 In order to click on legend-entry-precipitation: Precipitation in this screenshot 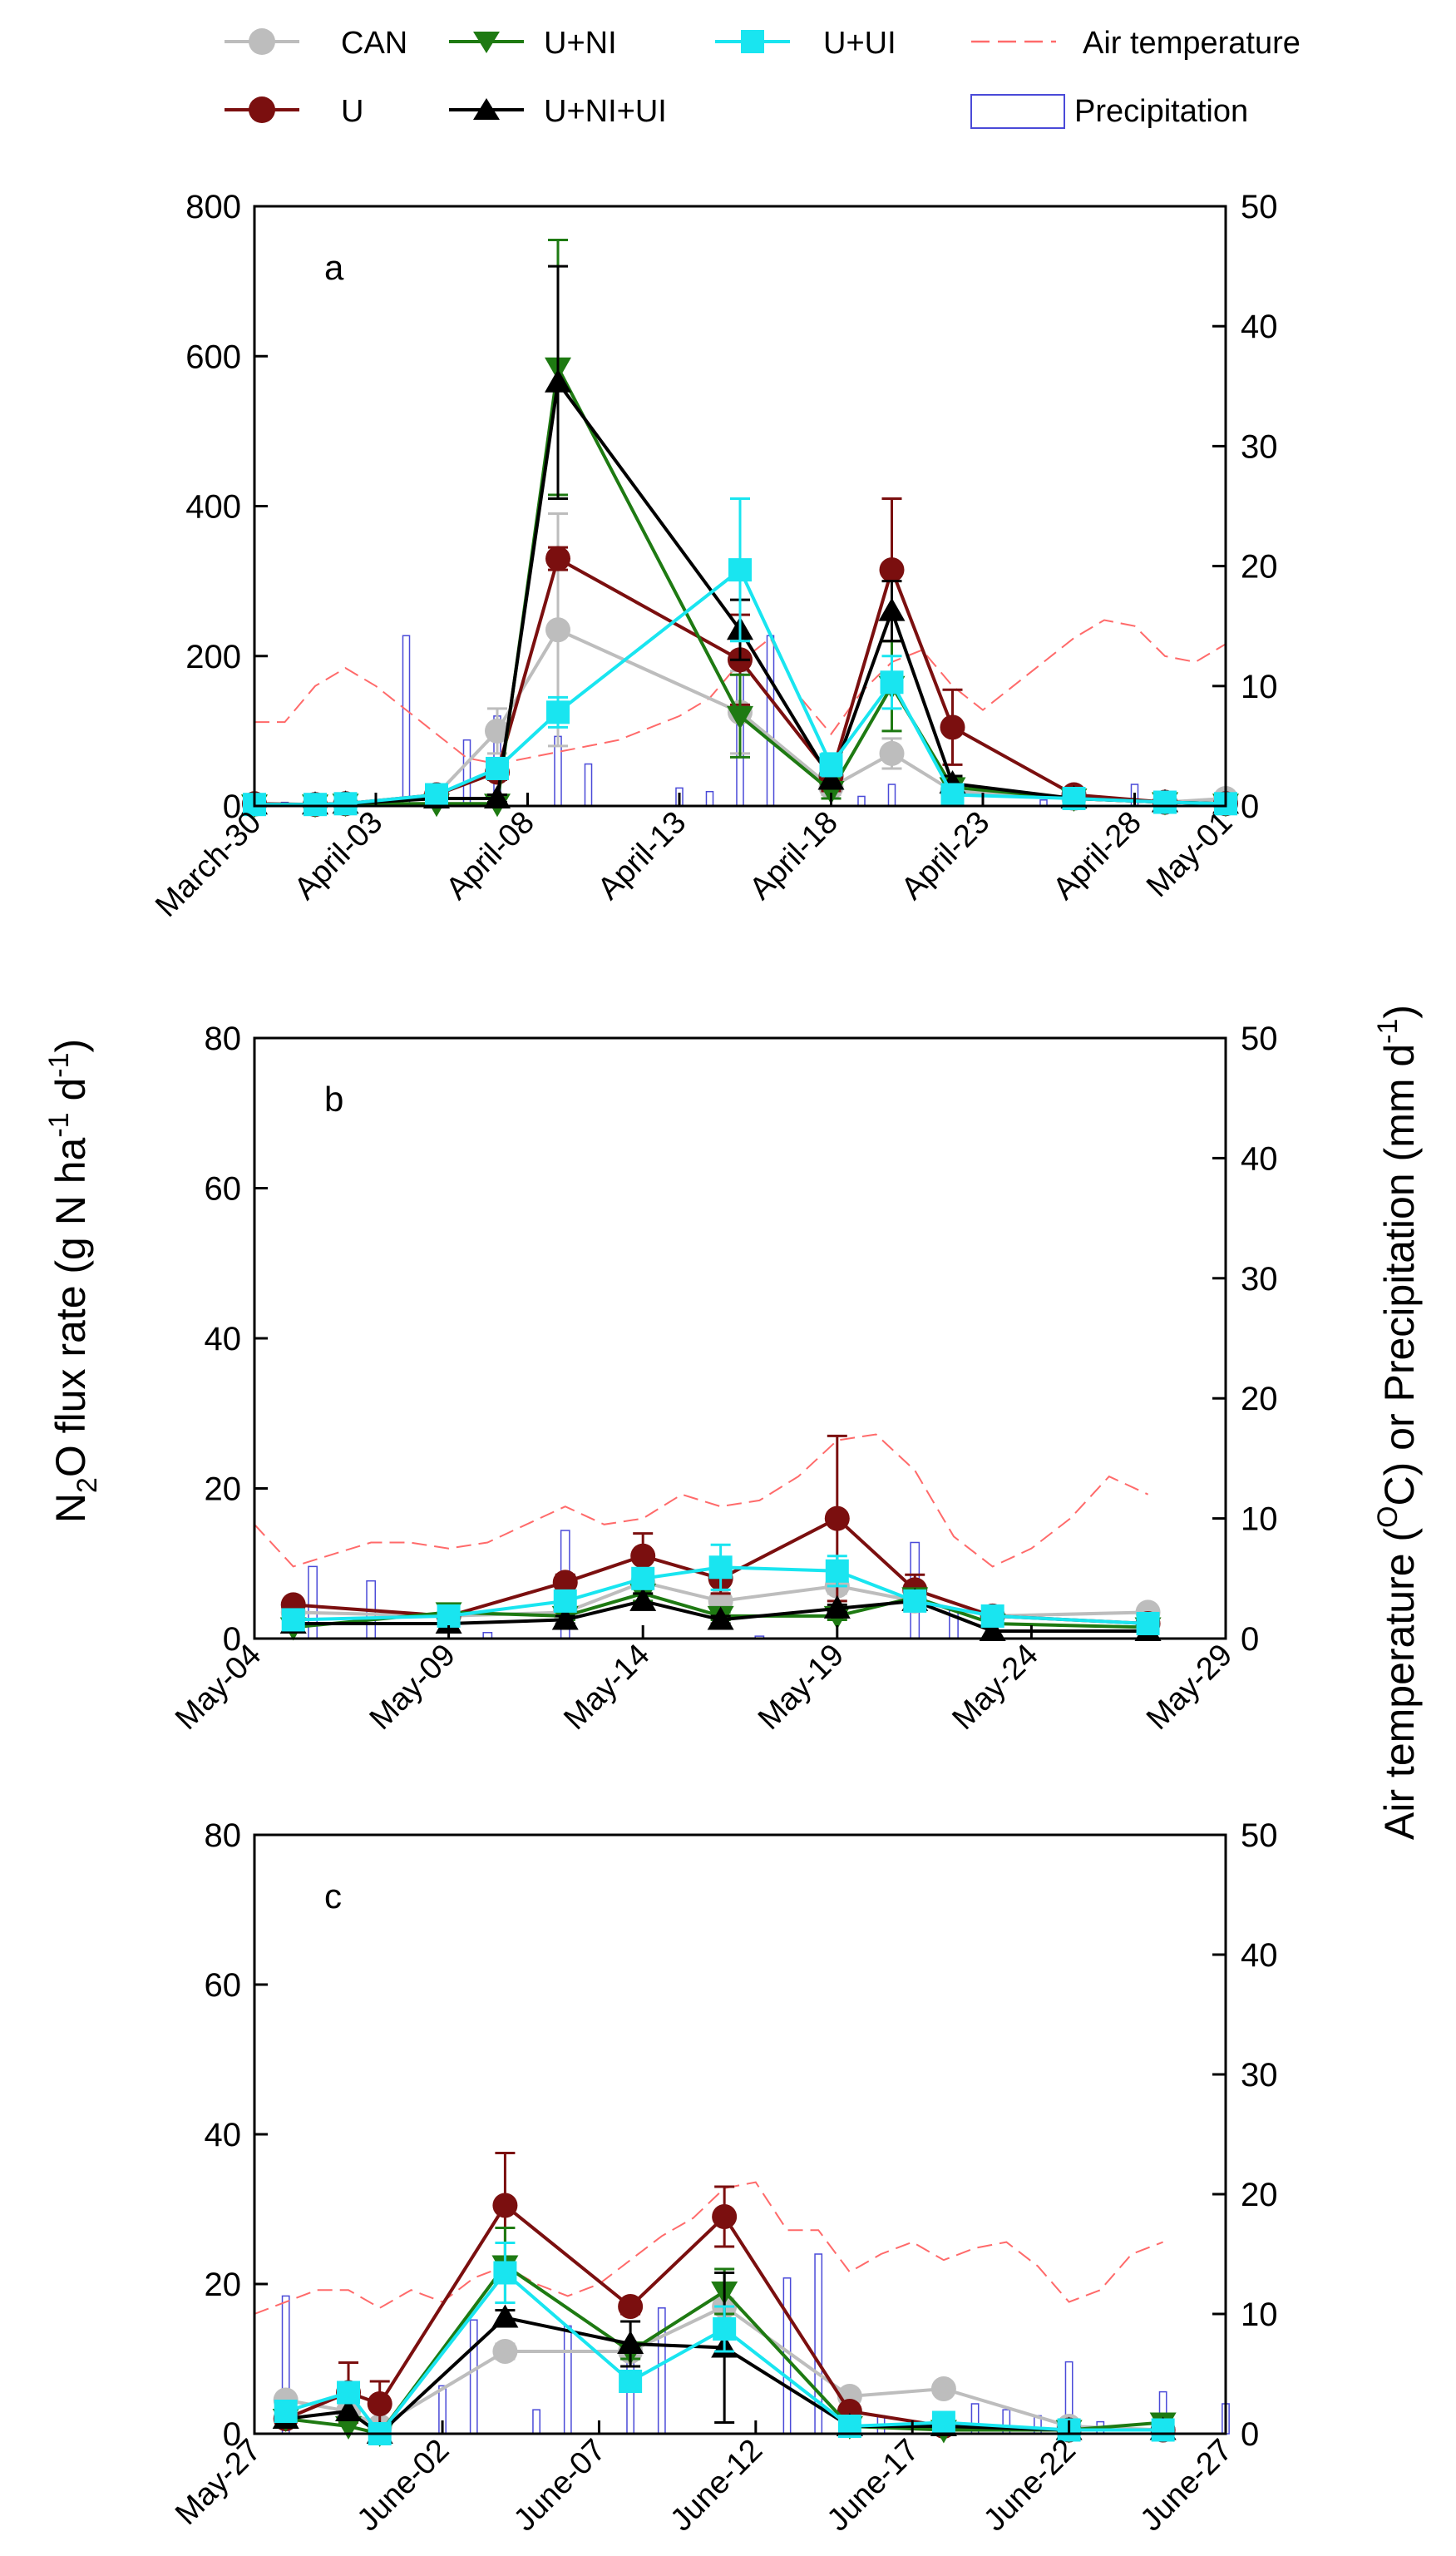, I will do `click(1109, 112)`.